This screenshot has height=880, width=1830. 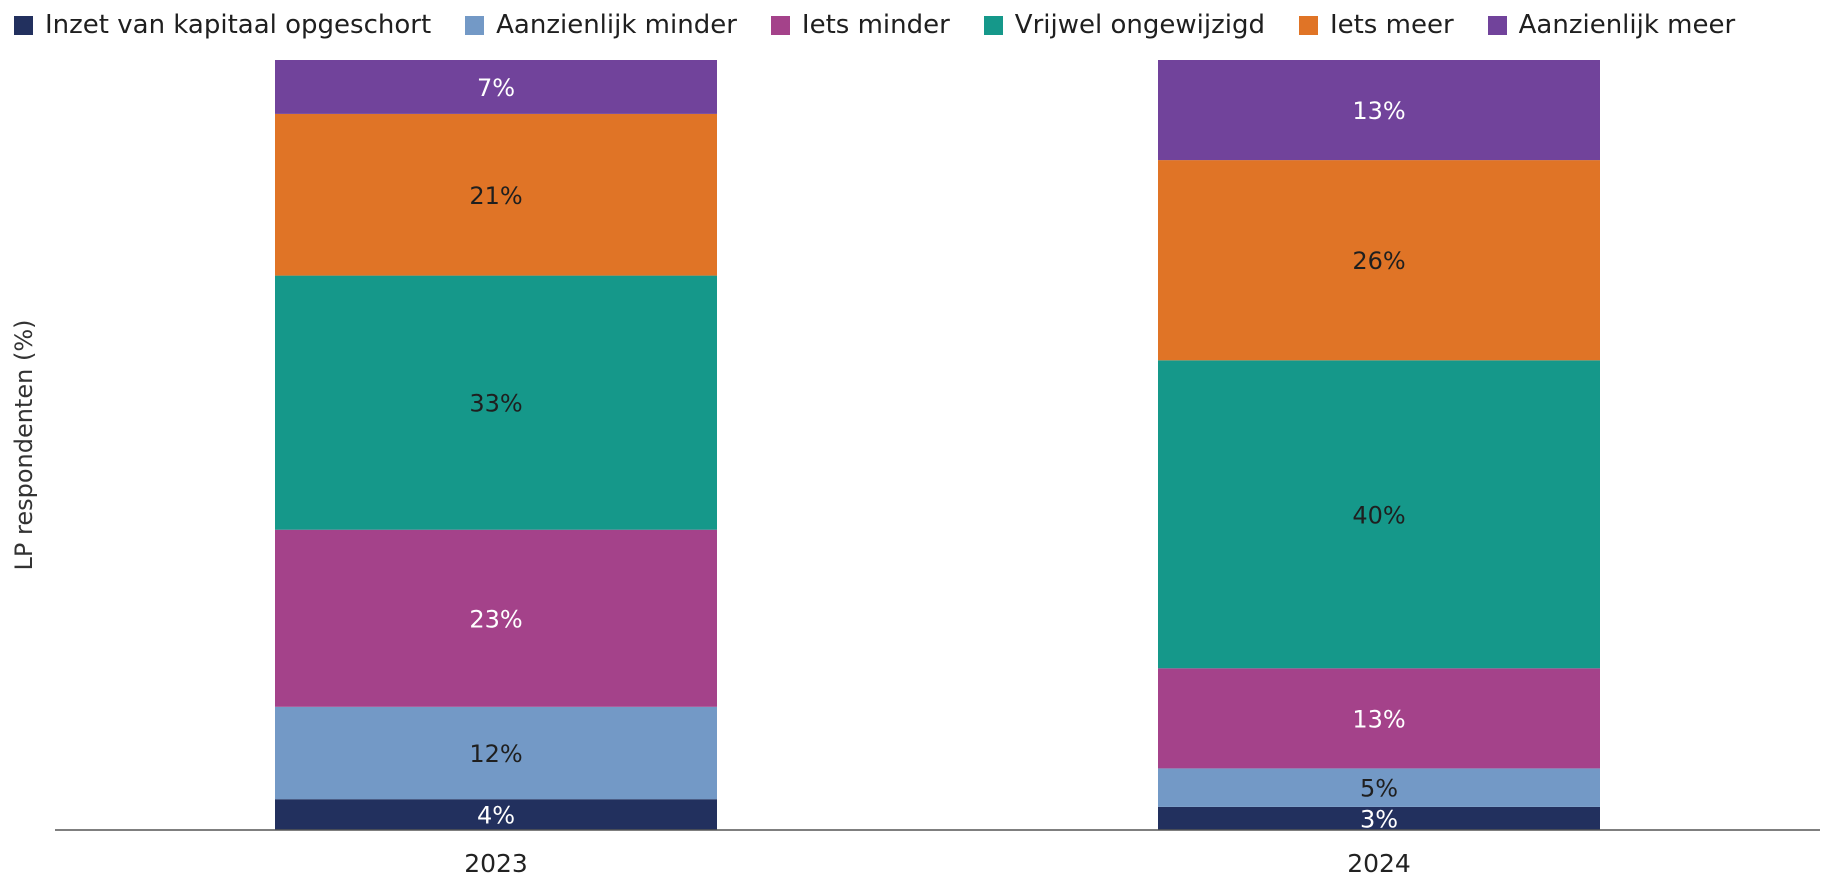 I want to click on legend-label: Aanzienlijk minder, so click(x=616, y=25).